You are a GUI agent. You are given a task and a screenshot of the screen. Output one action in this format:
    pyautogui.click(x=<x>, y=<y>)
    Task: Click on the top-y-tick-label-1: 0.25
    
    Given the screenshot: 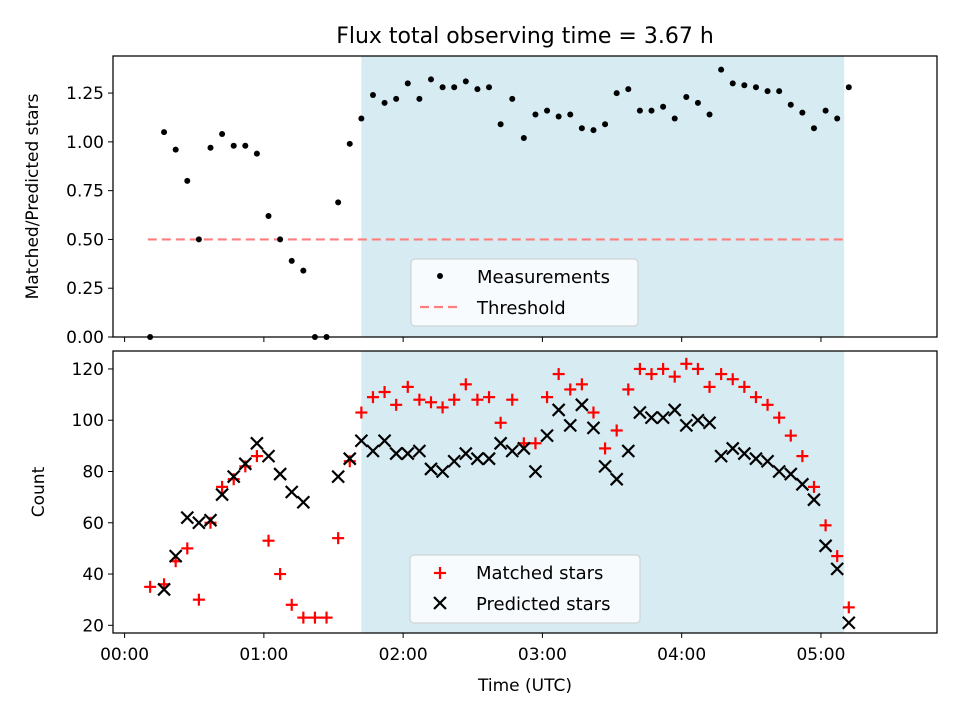 What is the action you would take?
    pyautogui.click(x=85, y=289)
    